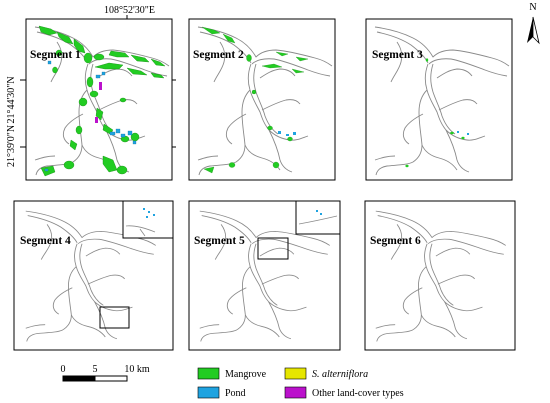 This screenshot has height=403, width=550. I want to click on scale-bar: 0 5 10 km, so click(105, 373).